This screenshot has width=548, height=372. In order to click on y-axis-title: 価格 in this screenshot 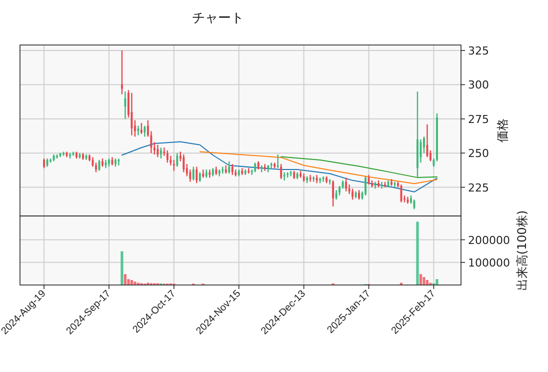, I will do `click(503, 130)`.